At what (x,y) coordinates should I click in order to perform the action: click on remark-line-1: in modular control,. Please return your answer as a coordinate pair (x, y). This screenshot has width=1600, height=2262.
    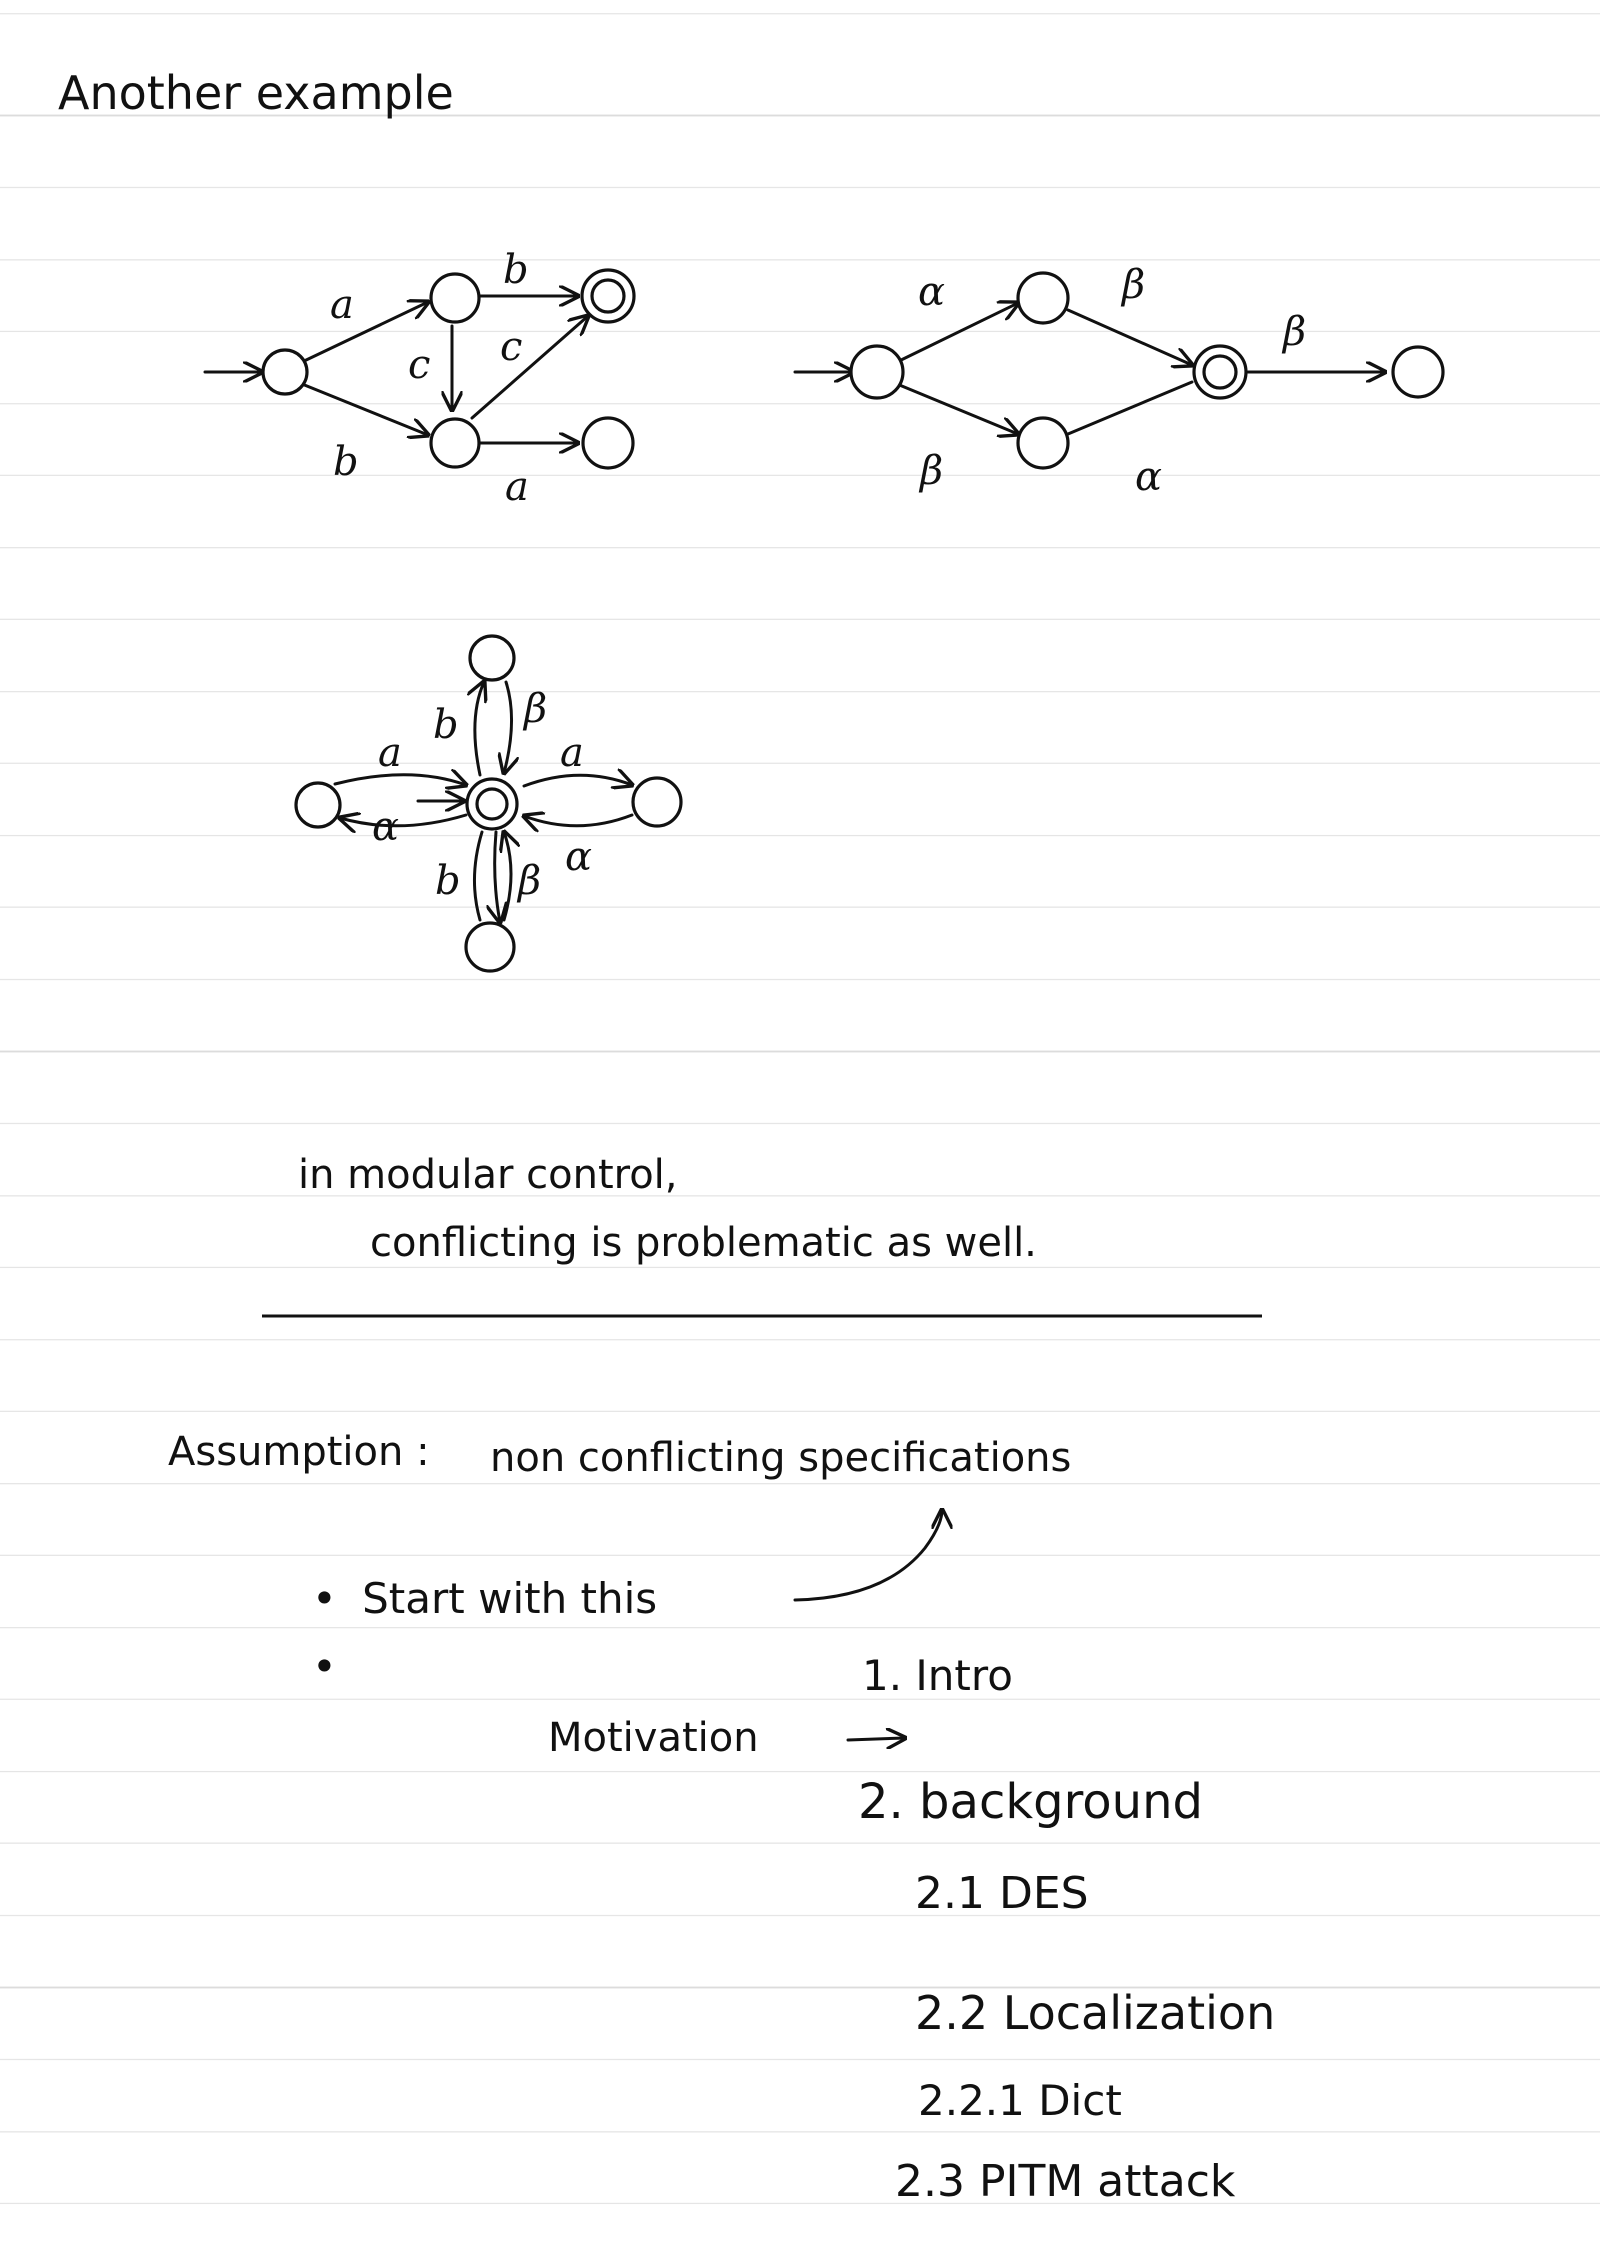
    Looking at the image, I should click on (488, 1175).